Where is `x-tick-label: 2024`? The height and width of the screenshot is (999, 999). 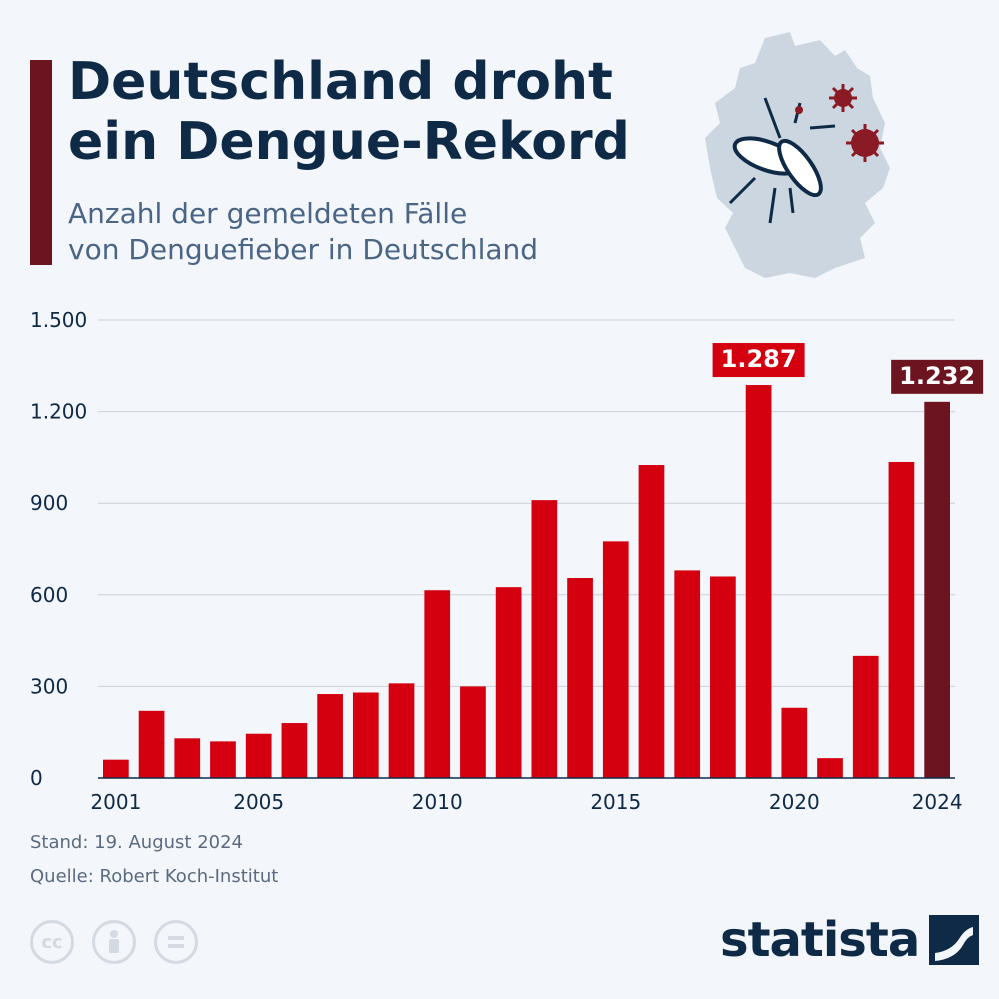
x-tick-label: 2024 is located at coordinates (937, 802).